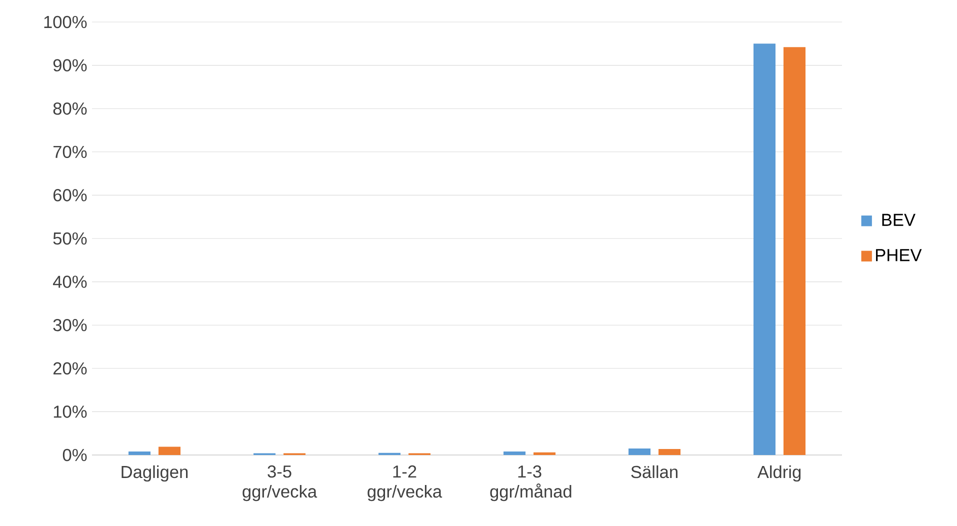  Describe the element at coordinates (70, 368) in the screenshot. I see `y-tick-label: 20%` at that location.